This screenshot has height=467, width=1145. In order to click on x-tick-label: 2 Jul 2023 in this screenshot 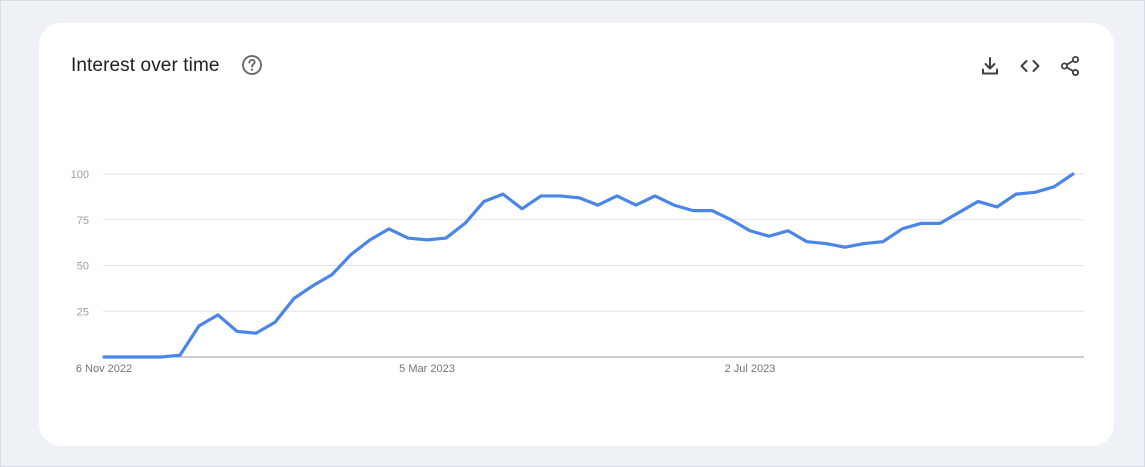, I will do `click(750, 369)`.